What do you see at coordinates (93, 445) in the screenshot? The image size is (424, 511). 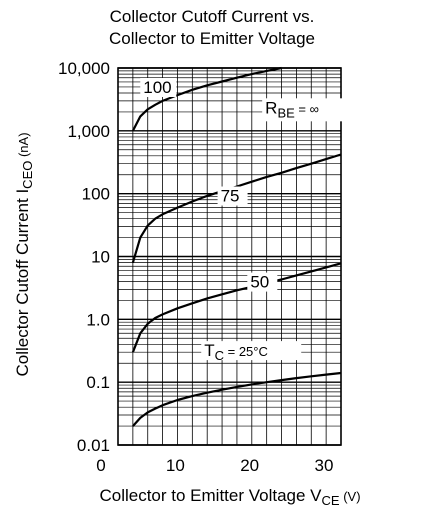 I see `y-tick-label: 0.01` at bounding box center [93, 445].